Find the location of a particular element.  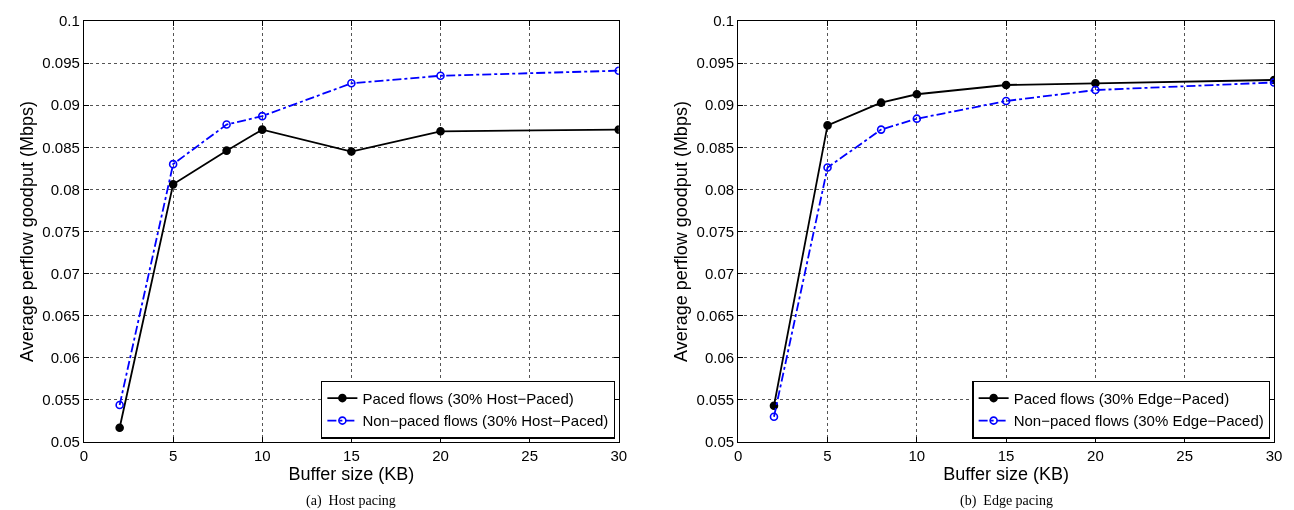

legend-label: Paced flows (30% Host−Paced) is located at coordinates (468, 398).